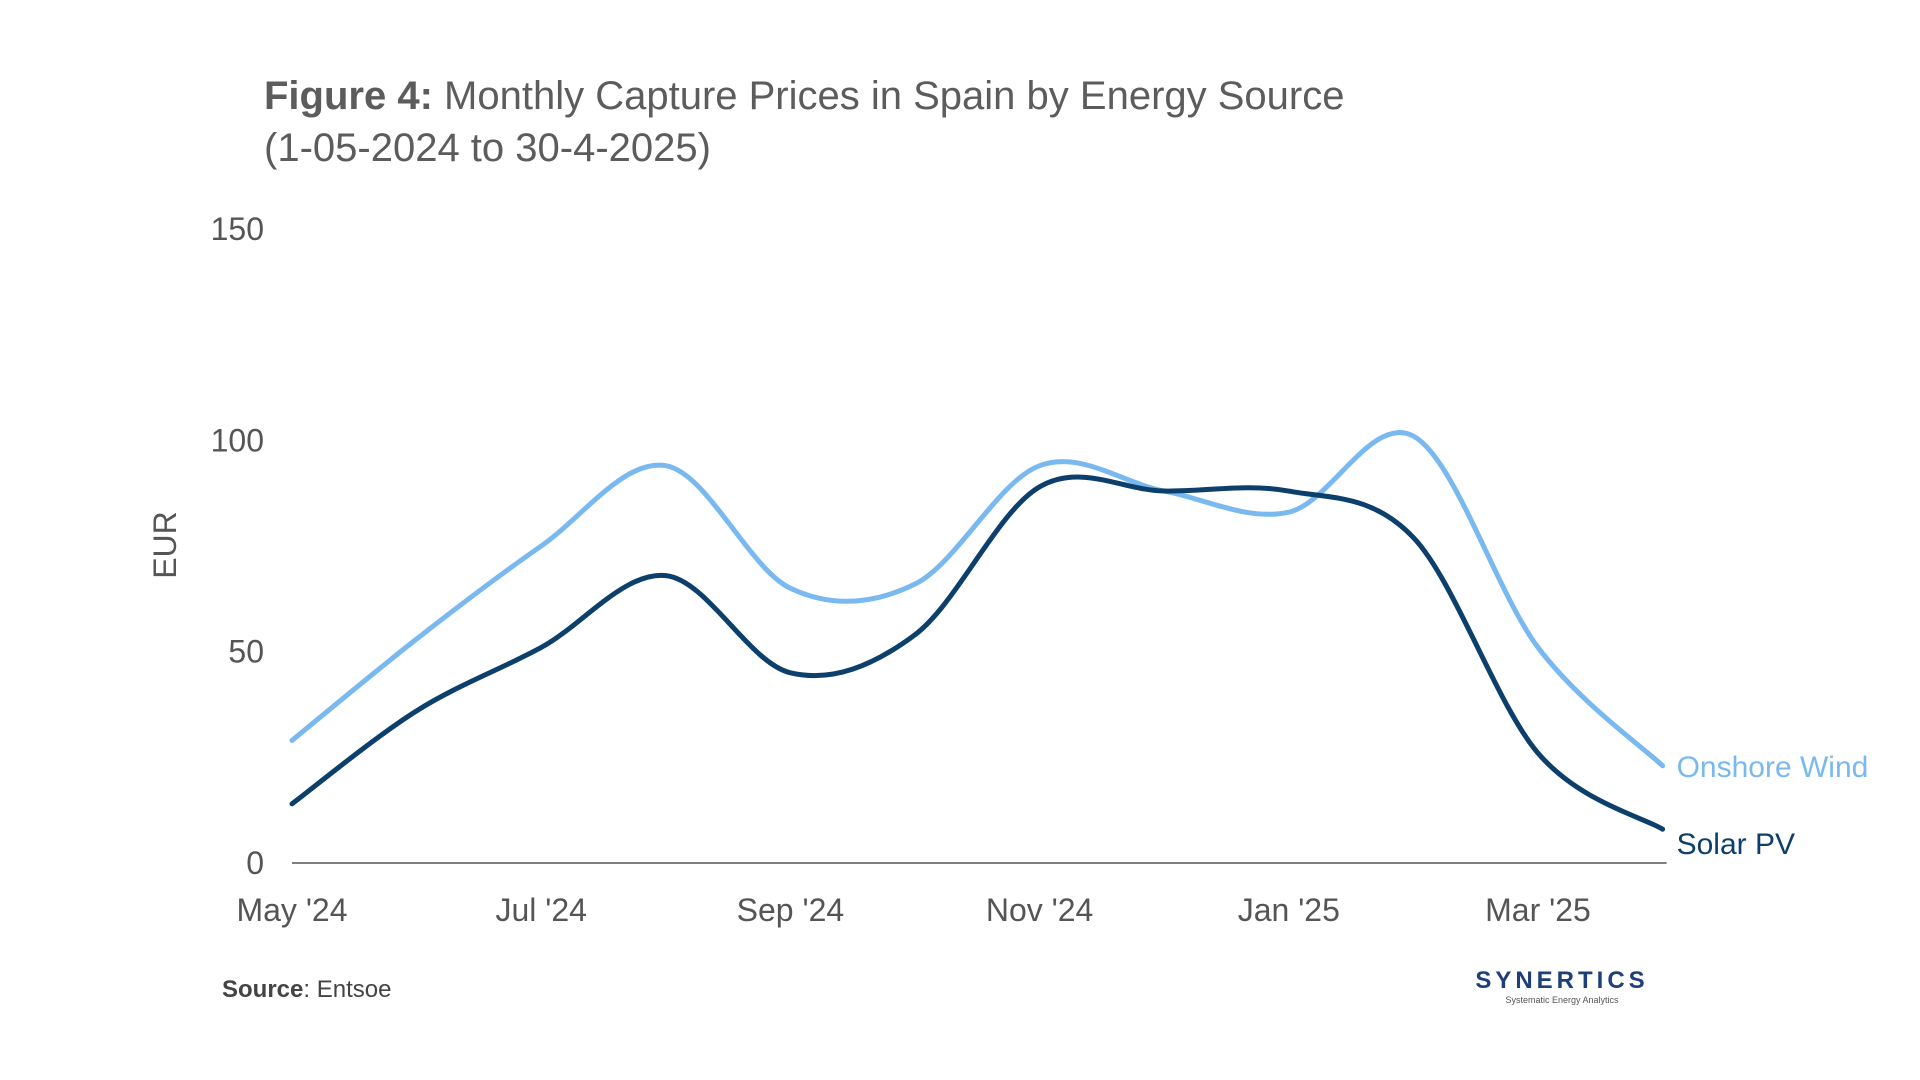 This screenshot has height=1080, width=1920. Describe the element at coordinates (487, 148) in the screenshot. I see `title-subtitle: (1-05-2024 to 30-4-2025)` at that location.